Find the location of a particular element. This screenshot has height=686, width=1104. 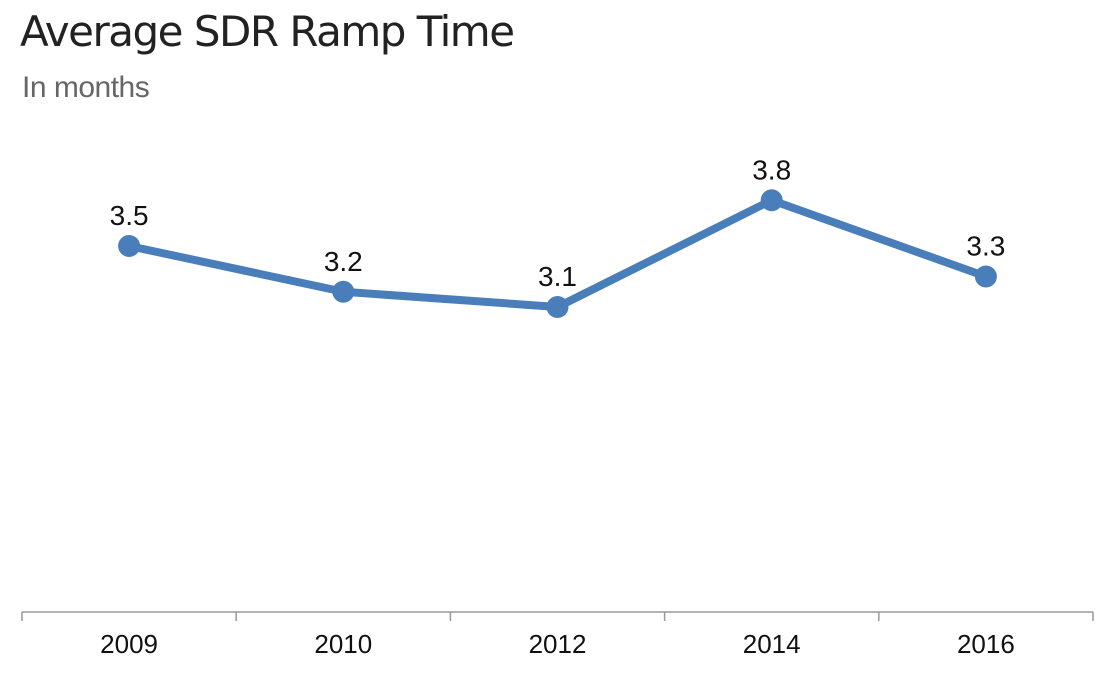

data-label: 3.2 is located at coordinates (343, 261).